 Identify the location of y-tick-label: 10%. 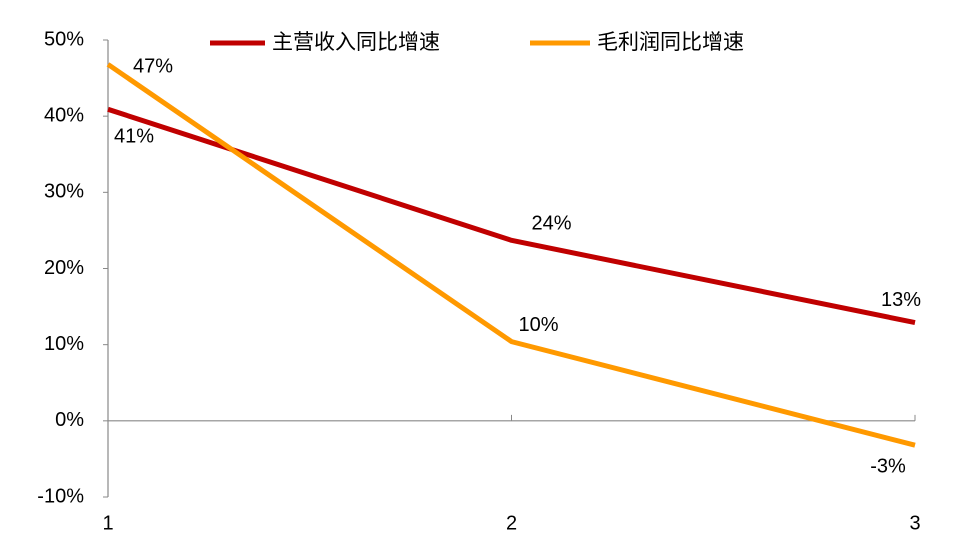
(64, 344).